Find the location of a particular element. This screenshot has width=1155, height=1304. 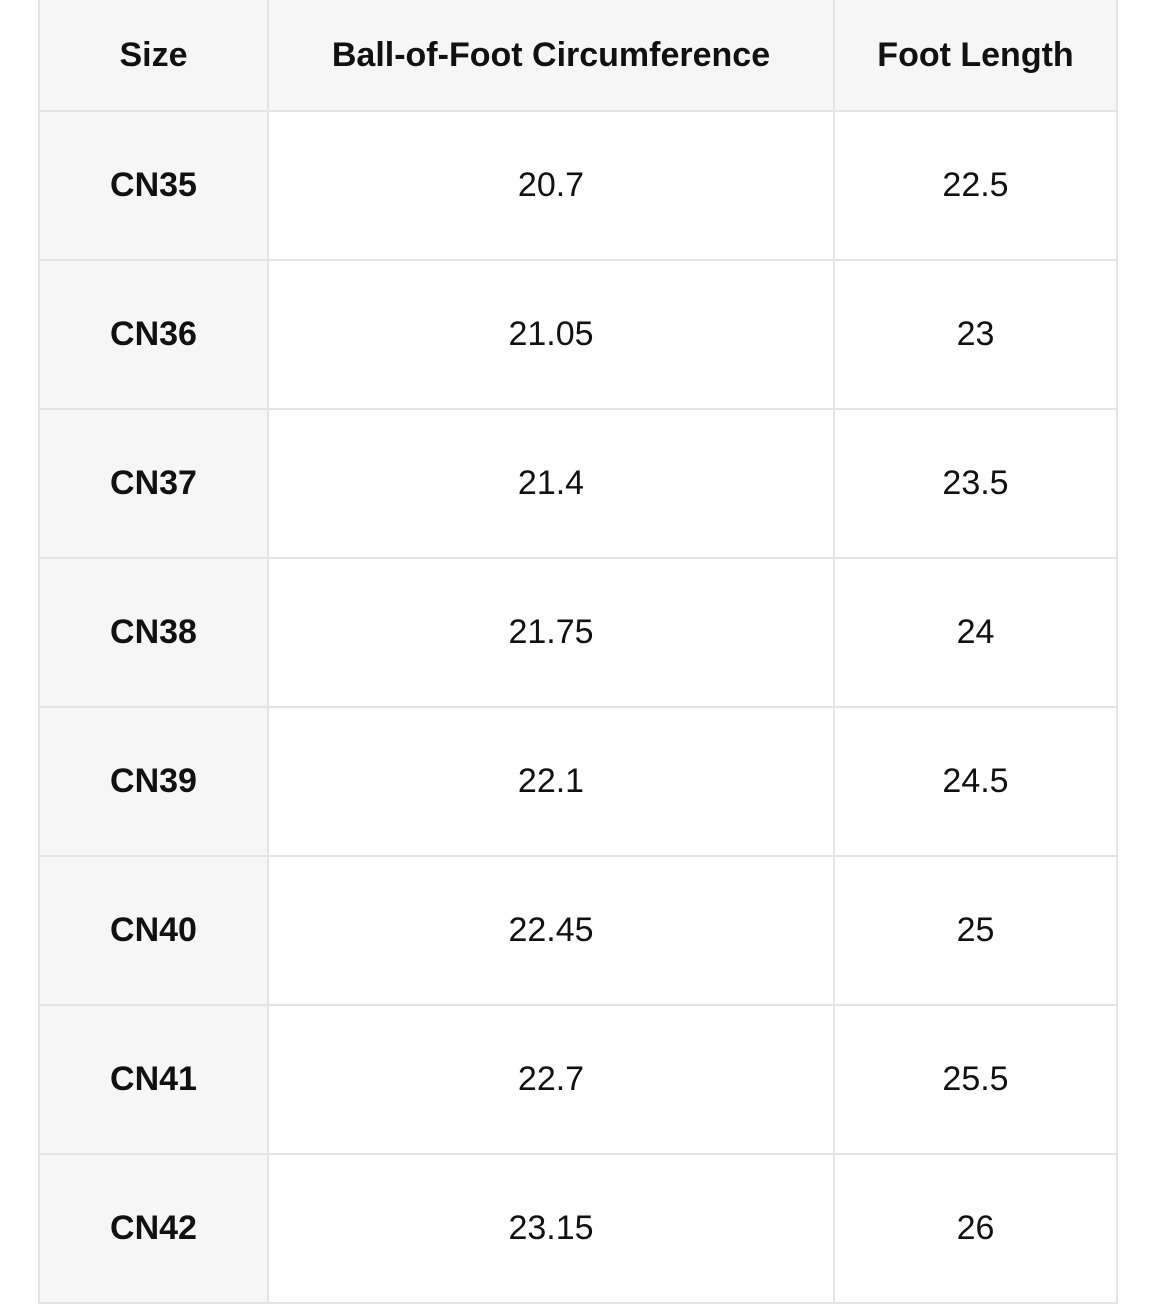

value-cell: 23 is located at coordinates (975, 334).